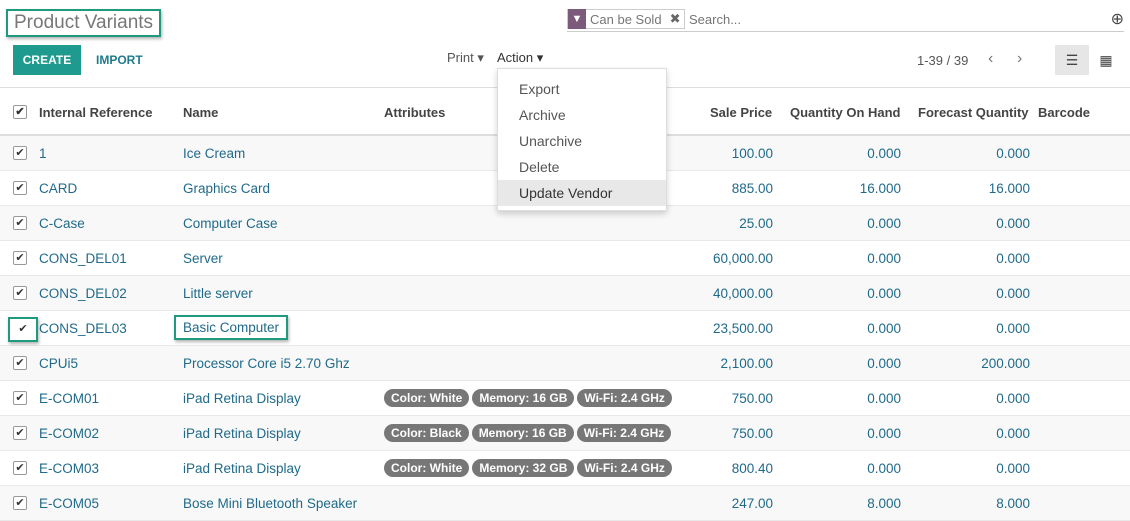  I want to click on search-bar: ▼Can be Sold ✖ ⊕, so click(845, 20).